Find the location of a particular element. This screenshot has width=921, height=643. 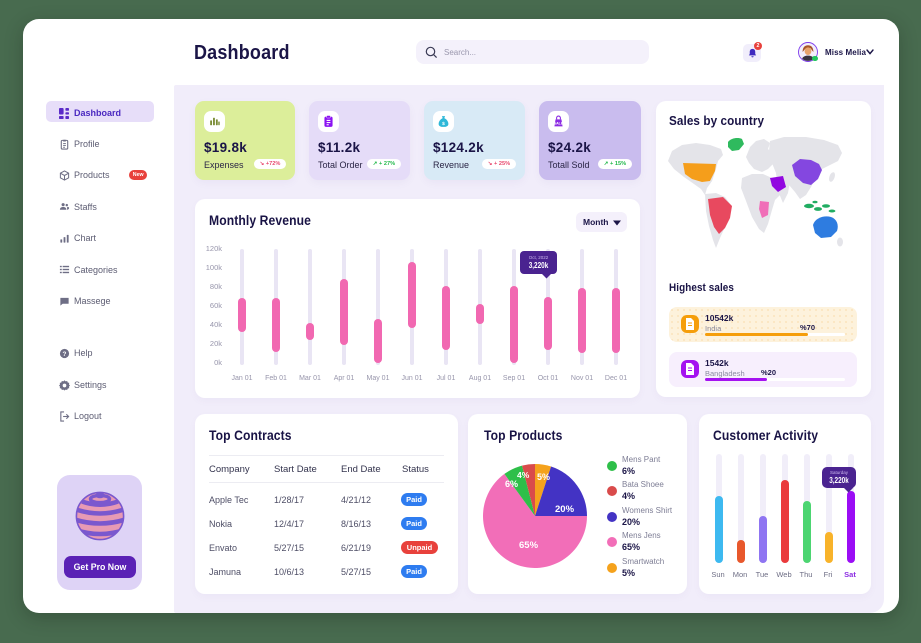

svg-text: SALE is located at coordinates (559, 123).